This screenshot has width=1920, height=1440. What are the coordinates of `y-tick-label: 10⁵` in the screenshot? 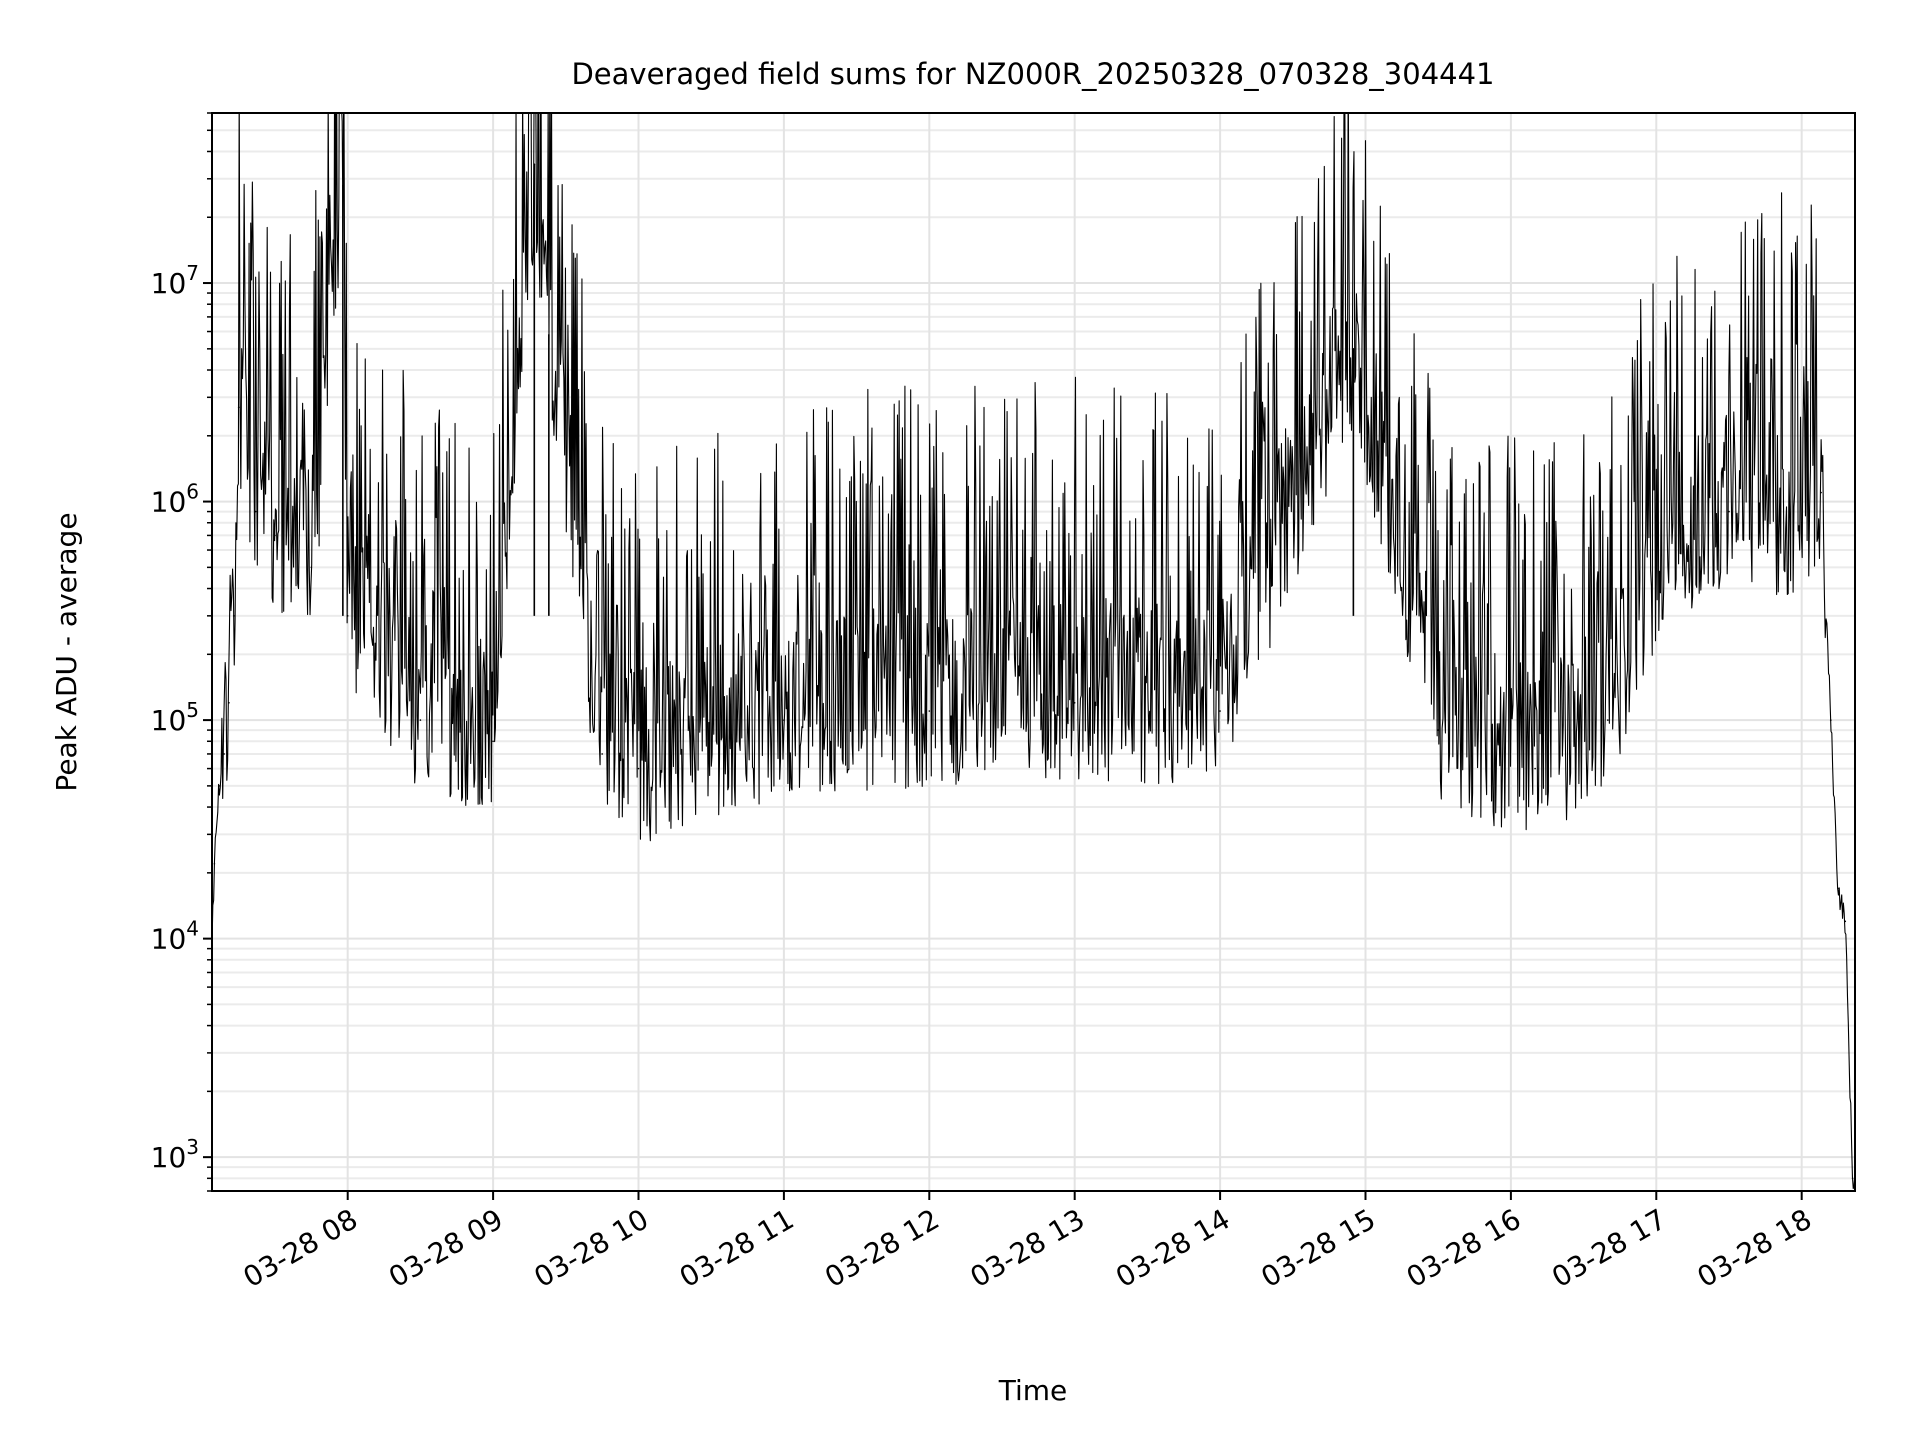 It's located at (175, 717).